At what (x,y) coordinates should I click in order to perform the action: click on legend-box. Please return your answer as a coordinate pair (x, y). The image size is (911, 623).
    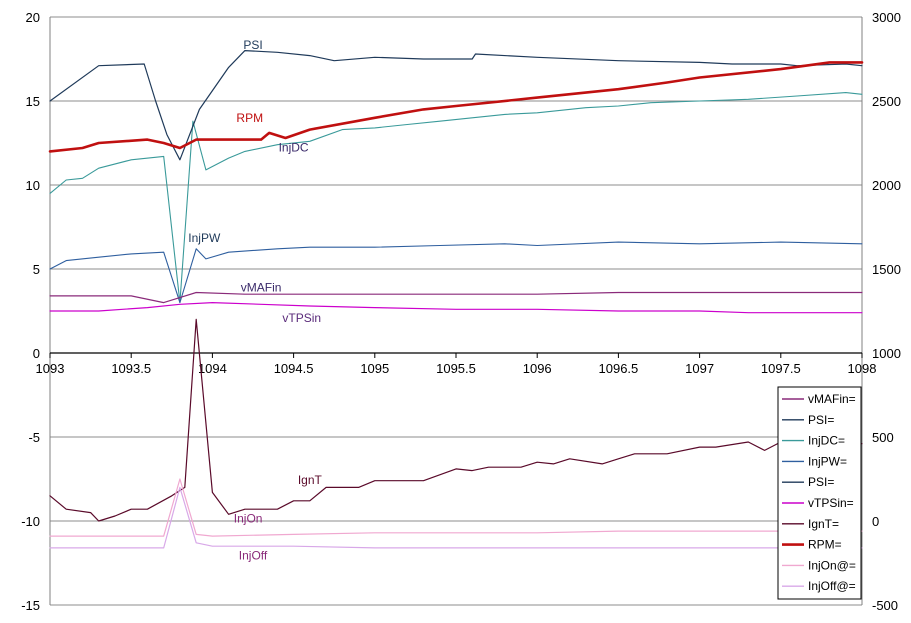
    Looking at the image, I should click on (819, 493).